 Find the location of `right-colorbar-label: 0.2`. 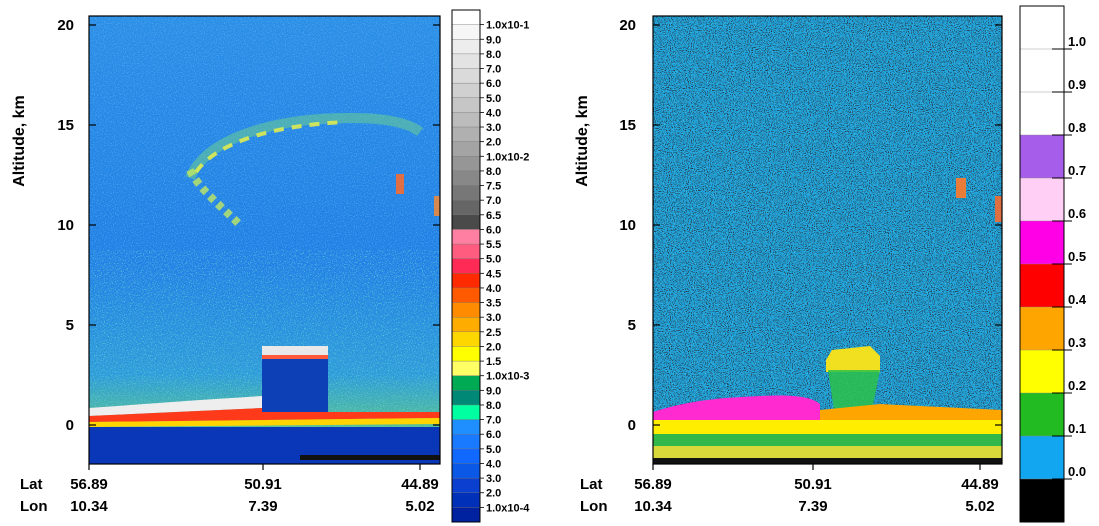

right-colorbar-label: 0.2 is located at coordinates (1077, 385).